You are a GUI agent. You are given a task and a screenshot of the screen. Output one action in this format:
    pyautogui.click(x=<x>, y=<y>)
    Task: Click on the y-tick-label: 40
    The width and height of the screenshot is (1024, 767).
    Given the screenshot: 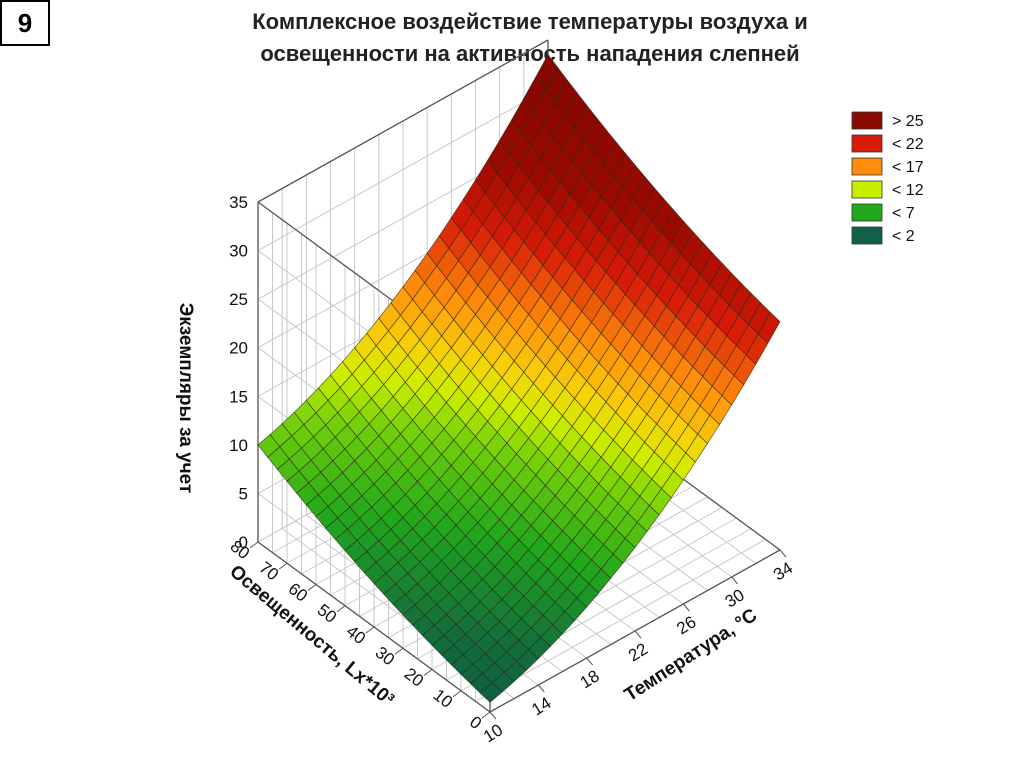 What is the action you would take?
    pyautogui.click(x=356, y=635)
    